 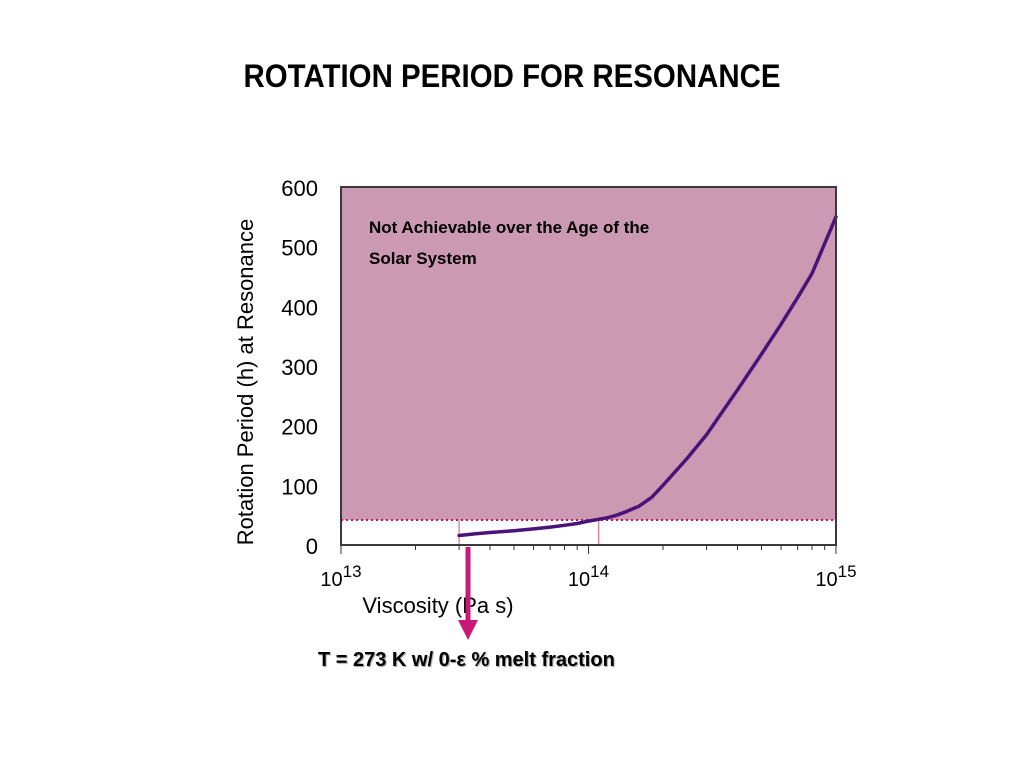 What do you see at coordinates (468, 593) in the screenshot?
I see `melt-fraction-arrow` at bounding box center [468, 593].